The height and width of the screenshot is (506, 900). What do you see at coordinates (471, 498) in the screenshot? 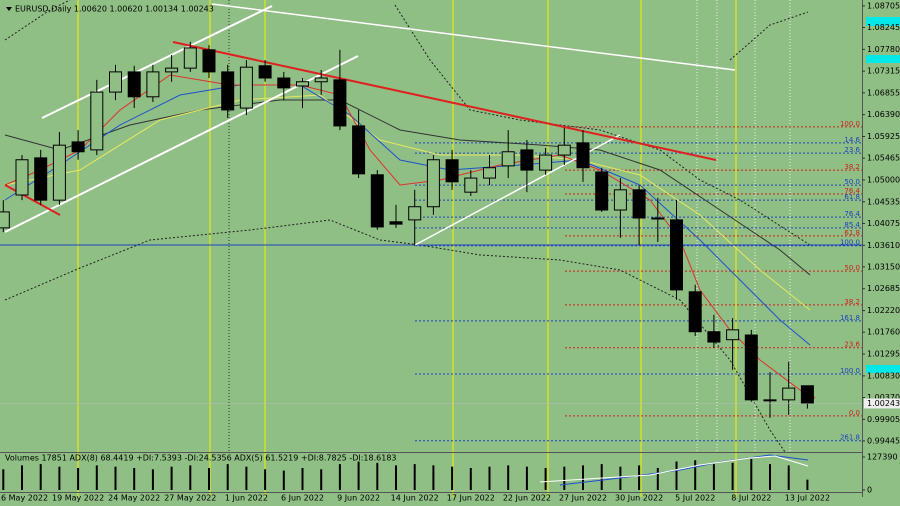
I see `x-tick-label: 17 Jun 2022` at bounding box center [471, 498].